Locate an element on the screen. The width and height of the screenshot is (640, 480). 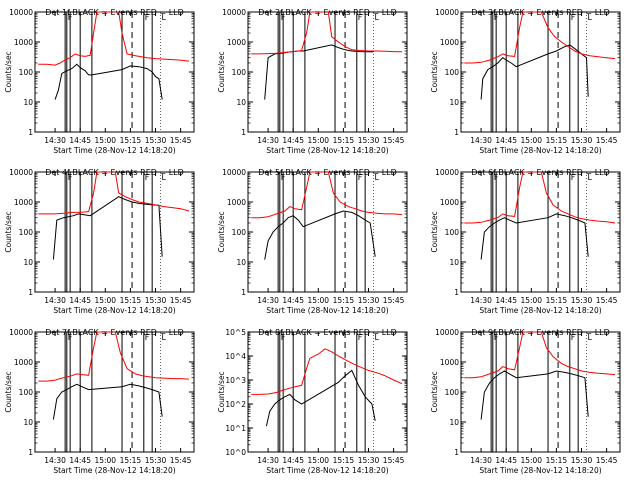
y-tick-label: 10^2 is located at coordinates (235, 404).